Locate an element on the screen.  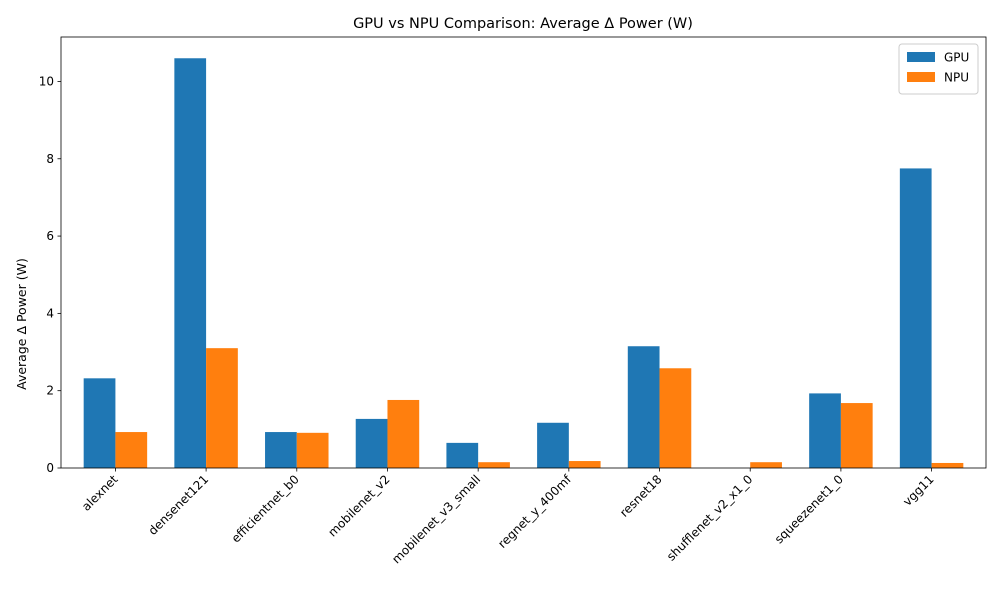
y-tick-label: 6 is located at coordinates (50, 236).